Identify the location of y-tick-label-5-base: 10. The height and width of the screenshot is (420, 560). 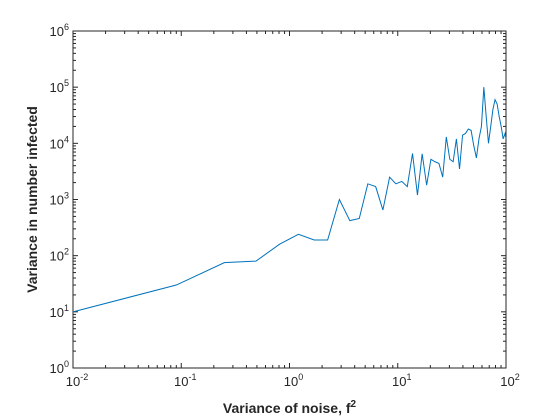
(57, 87).